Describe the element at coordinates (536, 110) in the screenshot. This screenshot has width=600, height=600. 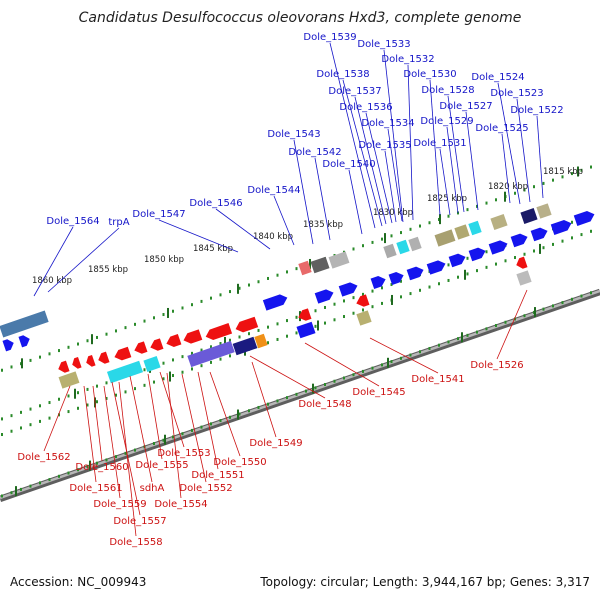
I see `label-dole-1522: Dole_1522` at that location.